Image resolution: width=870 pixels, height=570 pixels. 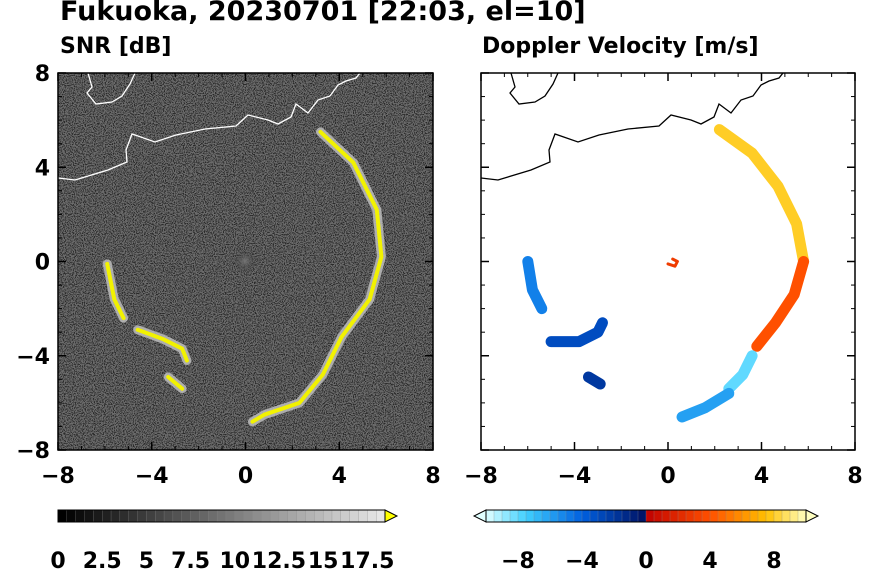 What do you see at coordinates (42, 263) in the screenshot?
I see `snr-ytick-label: 0` at bounding box center [42, 263].